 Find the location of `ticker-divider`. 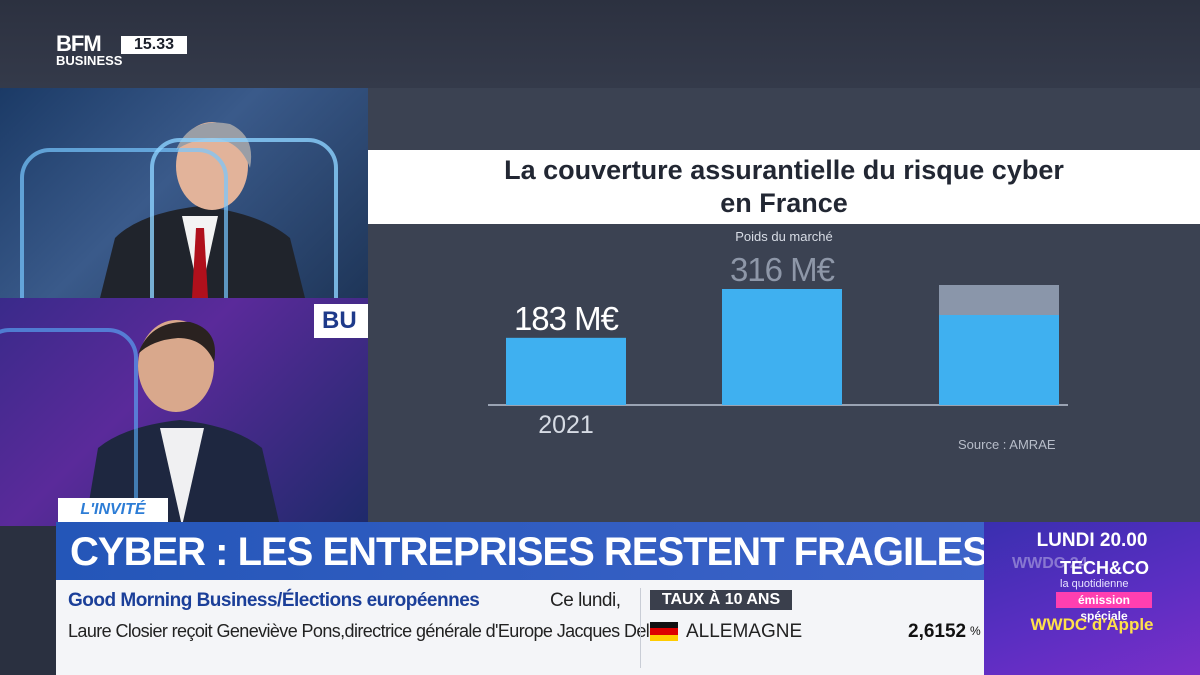

ticker-divider is located at coordinates (640, 628).